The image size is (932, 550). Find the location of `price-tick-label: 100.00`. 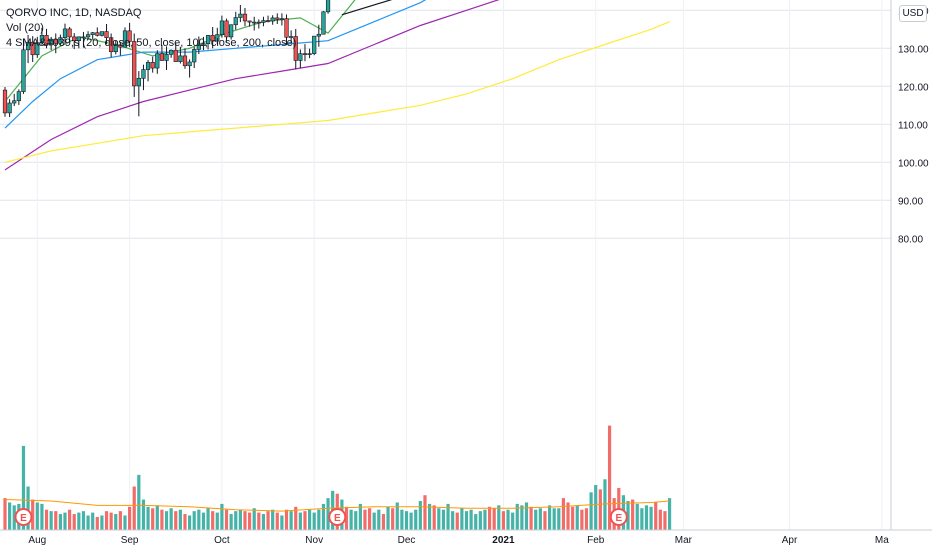

price-tick-label: 100.00 is located at coordinates (913, 163).